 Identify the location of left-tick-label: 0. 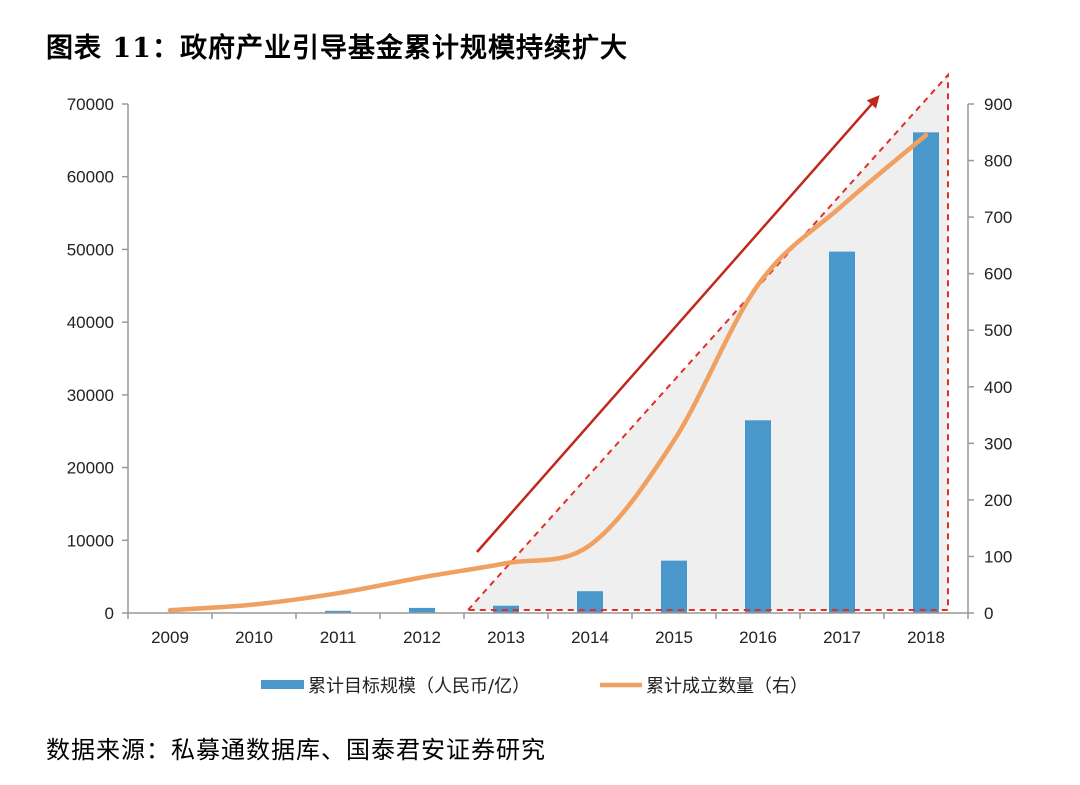
(109, 613).